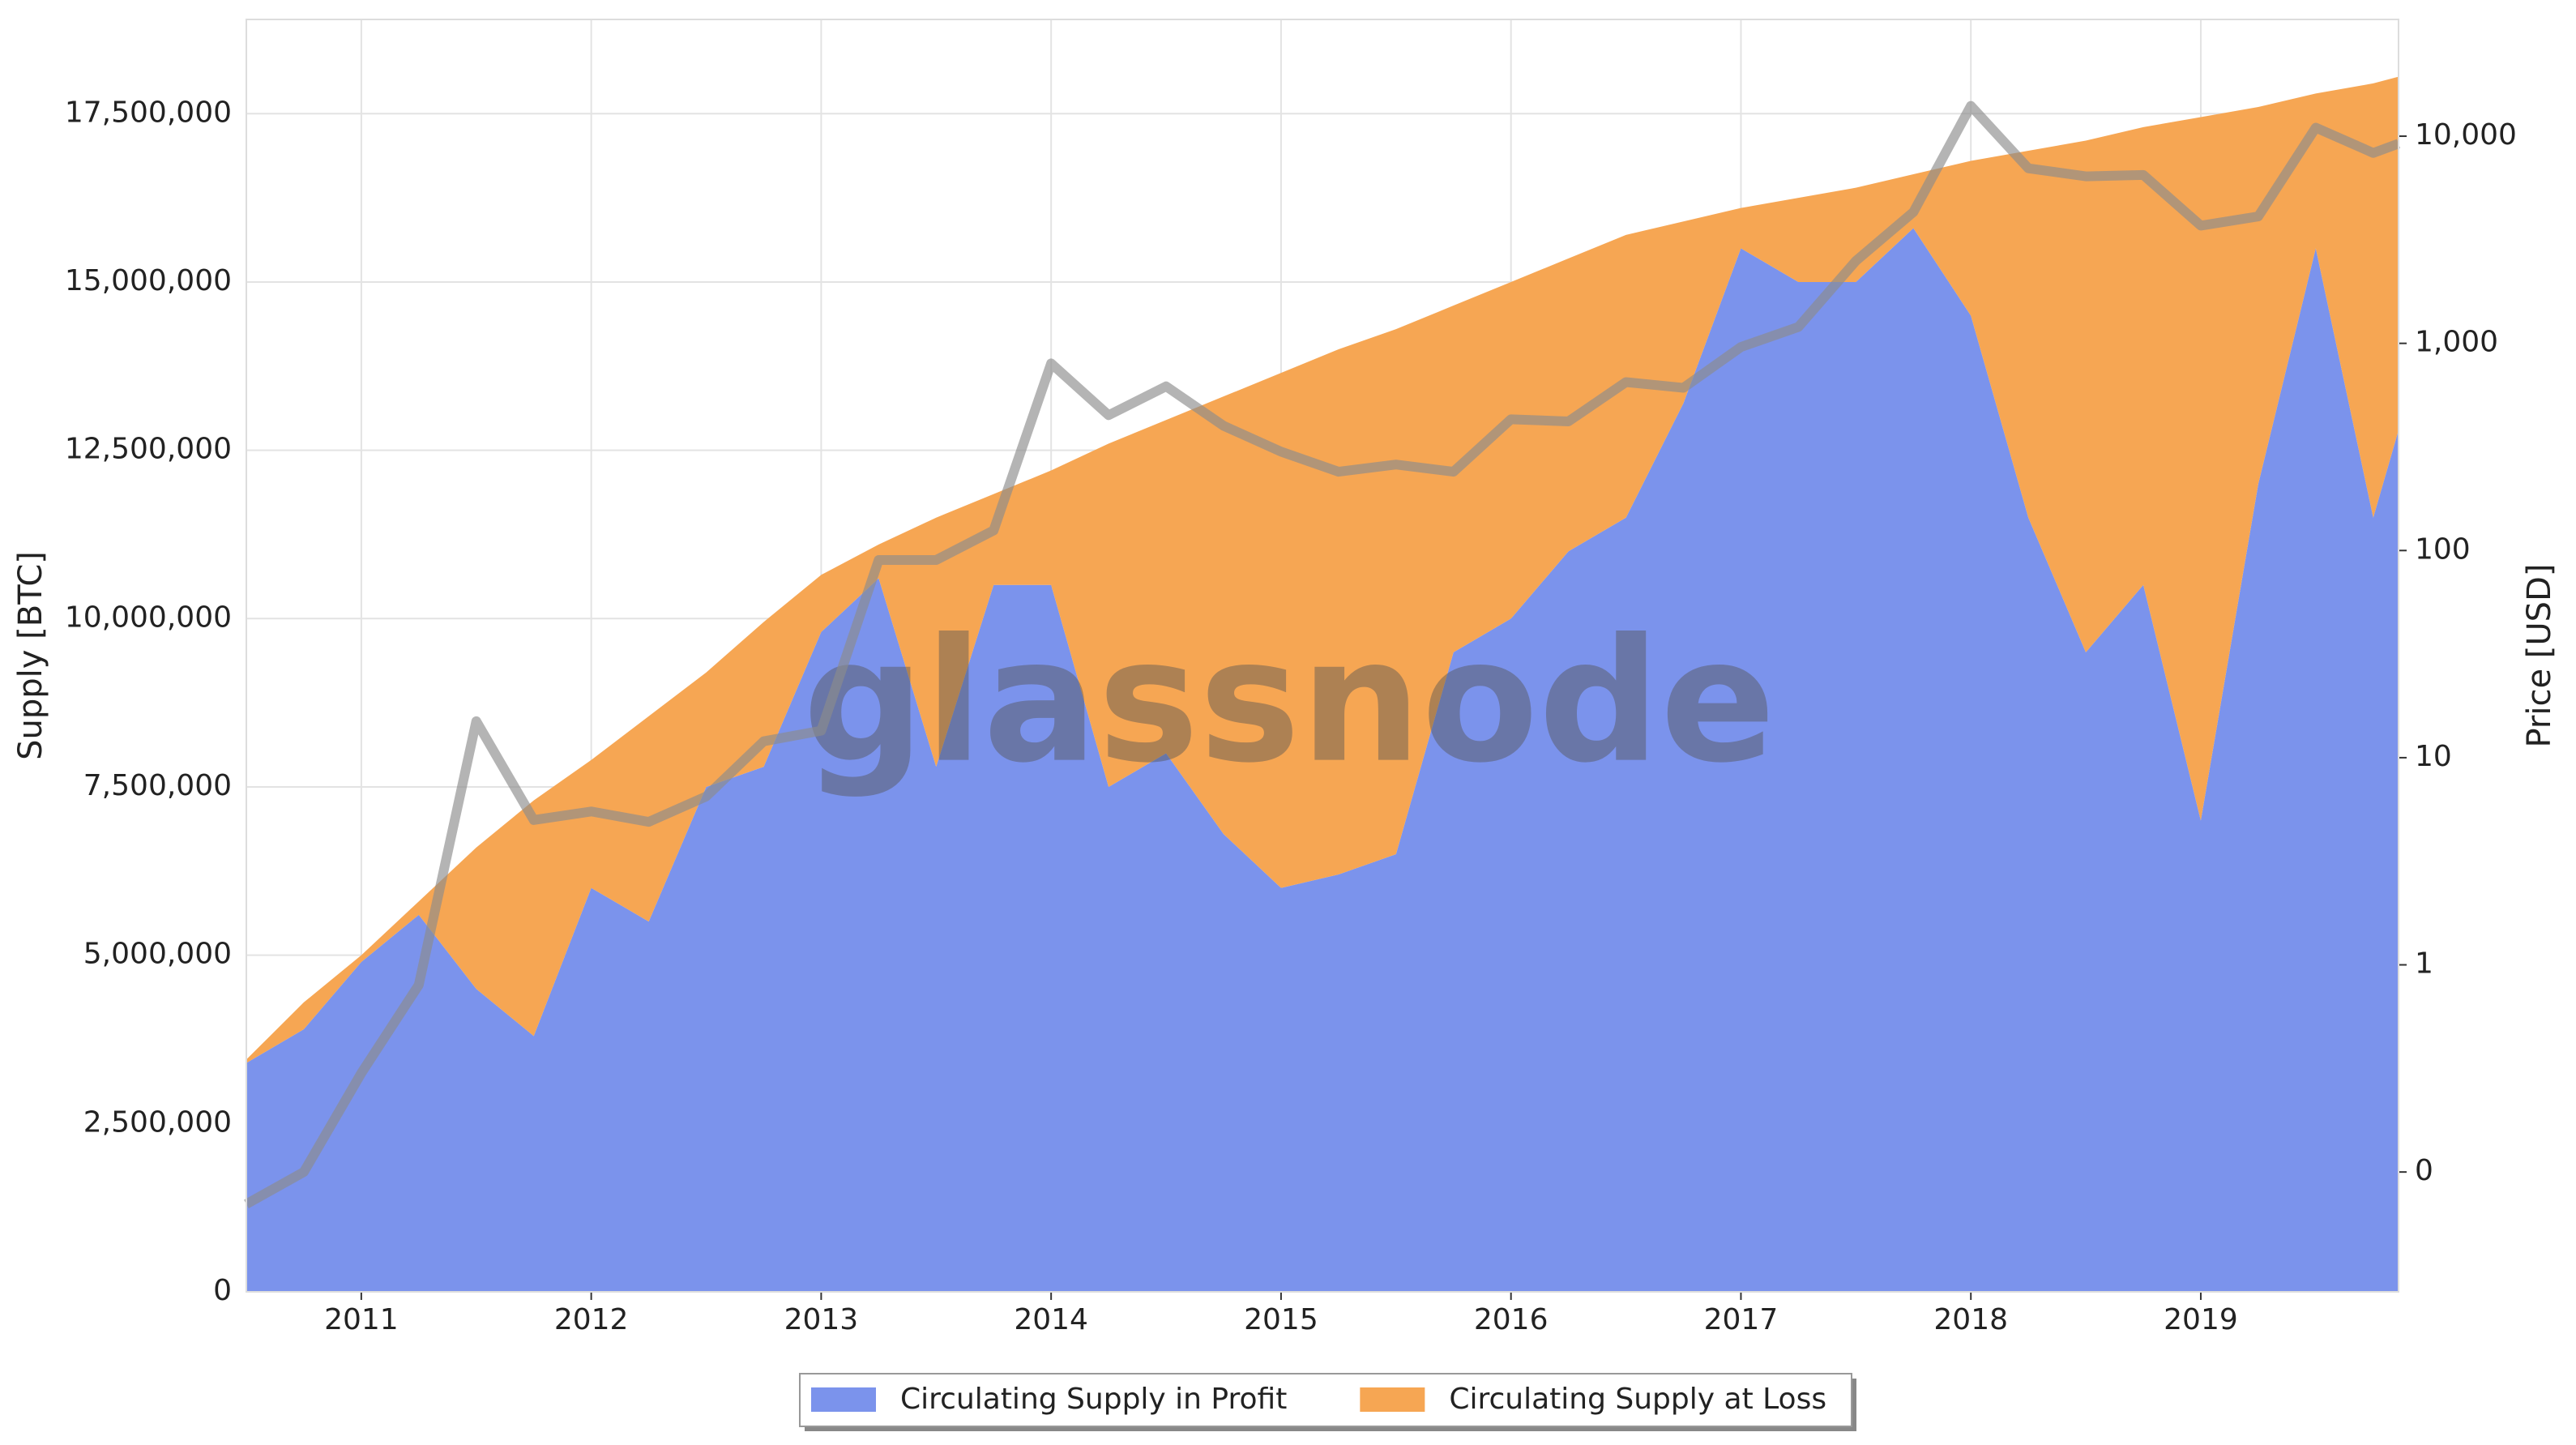  What do you see at coordinates (157, 1122) in the screenshot?
I see `y-tick-label: 2,500,000` at bounding box center [157, 1122].